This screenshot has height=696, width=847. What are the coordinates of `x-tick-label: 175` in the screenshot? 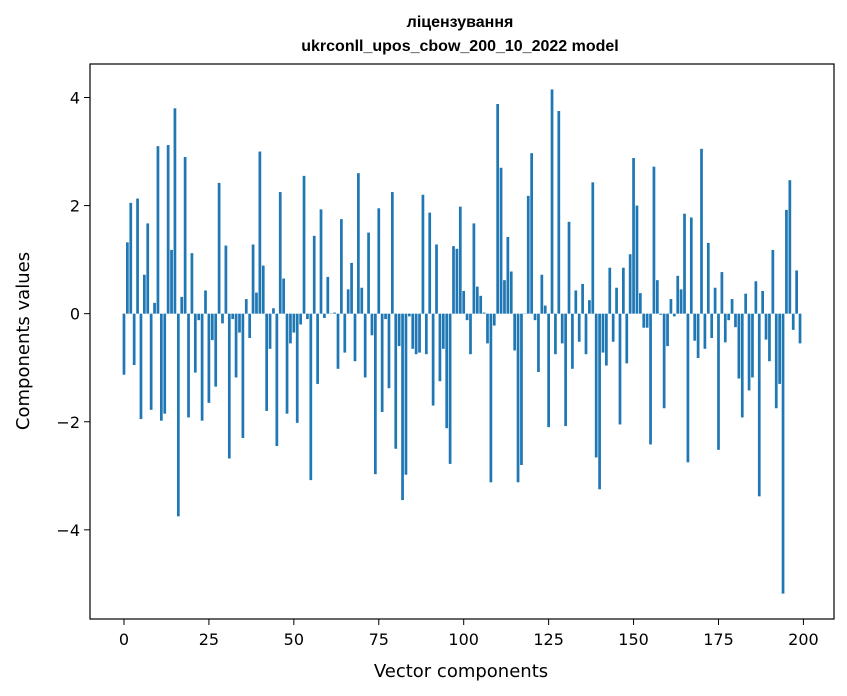 It's located at (718, 639).